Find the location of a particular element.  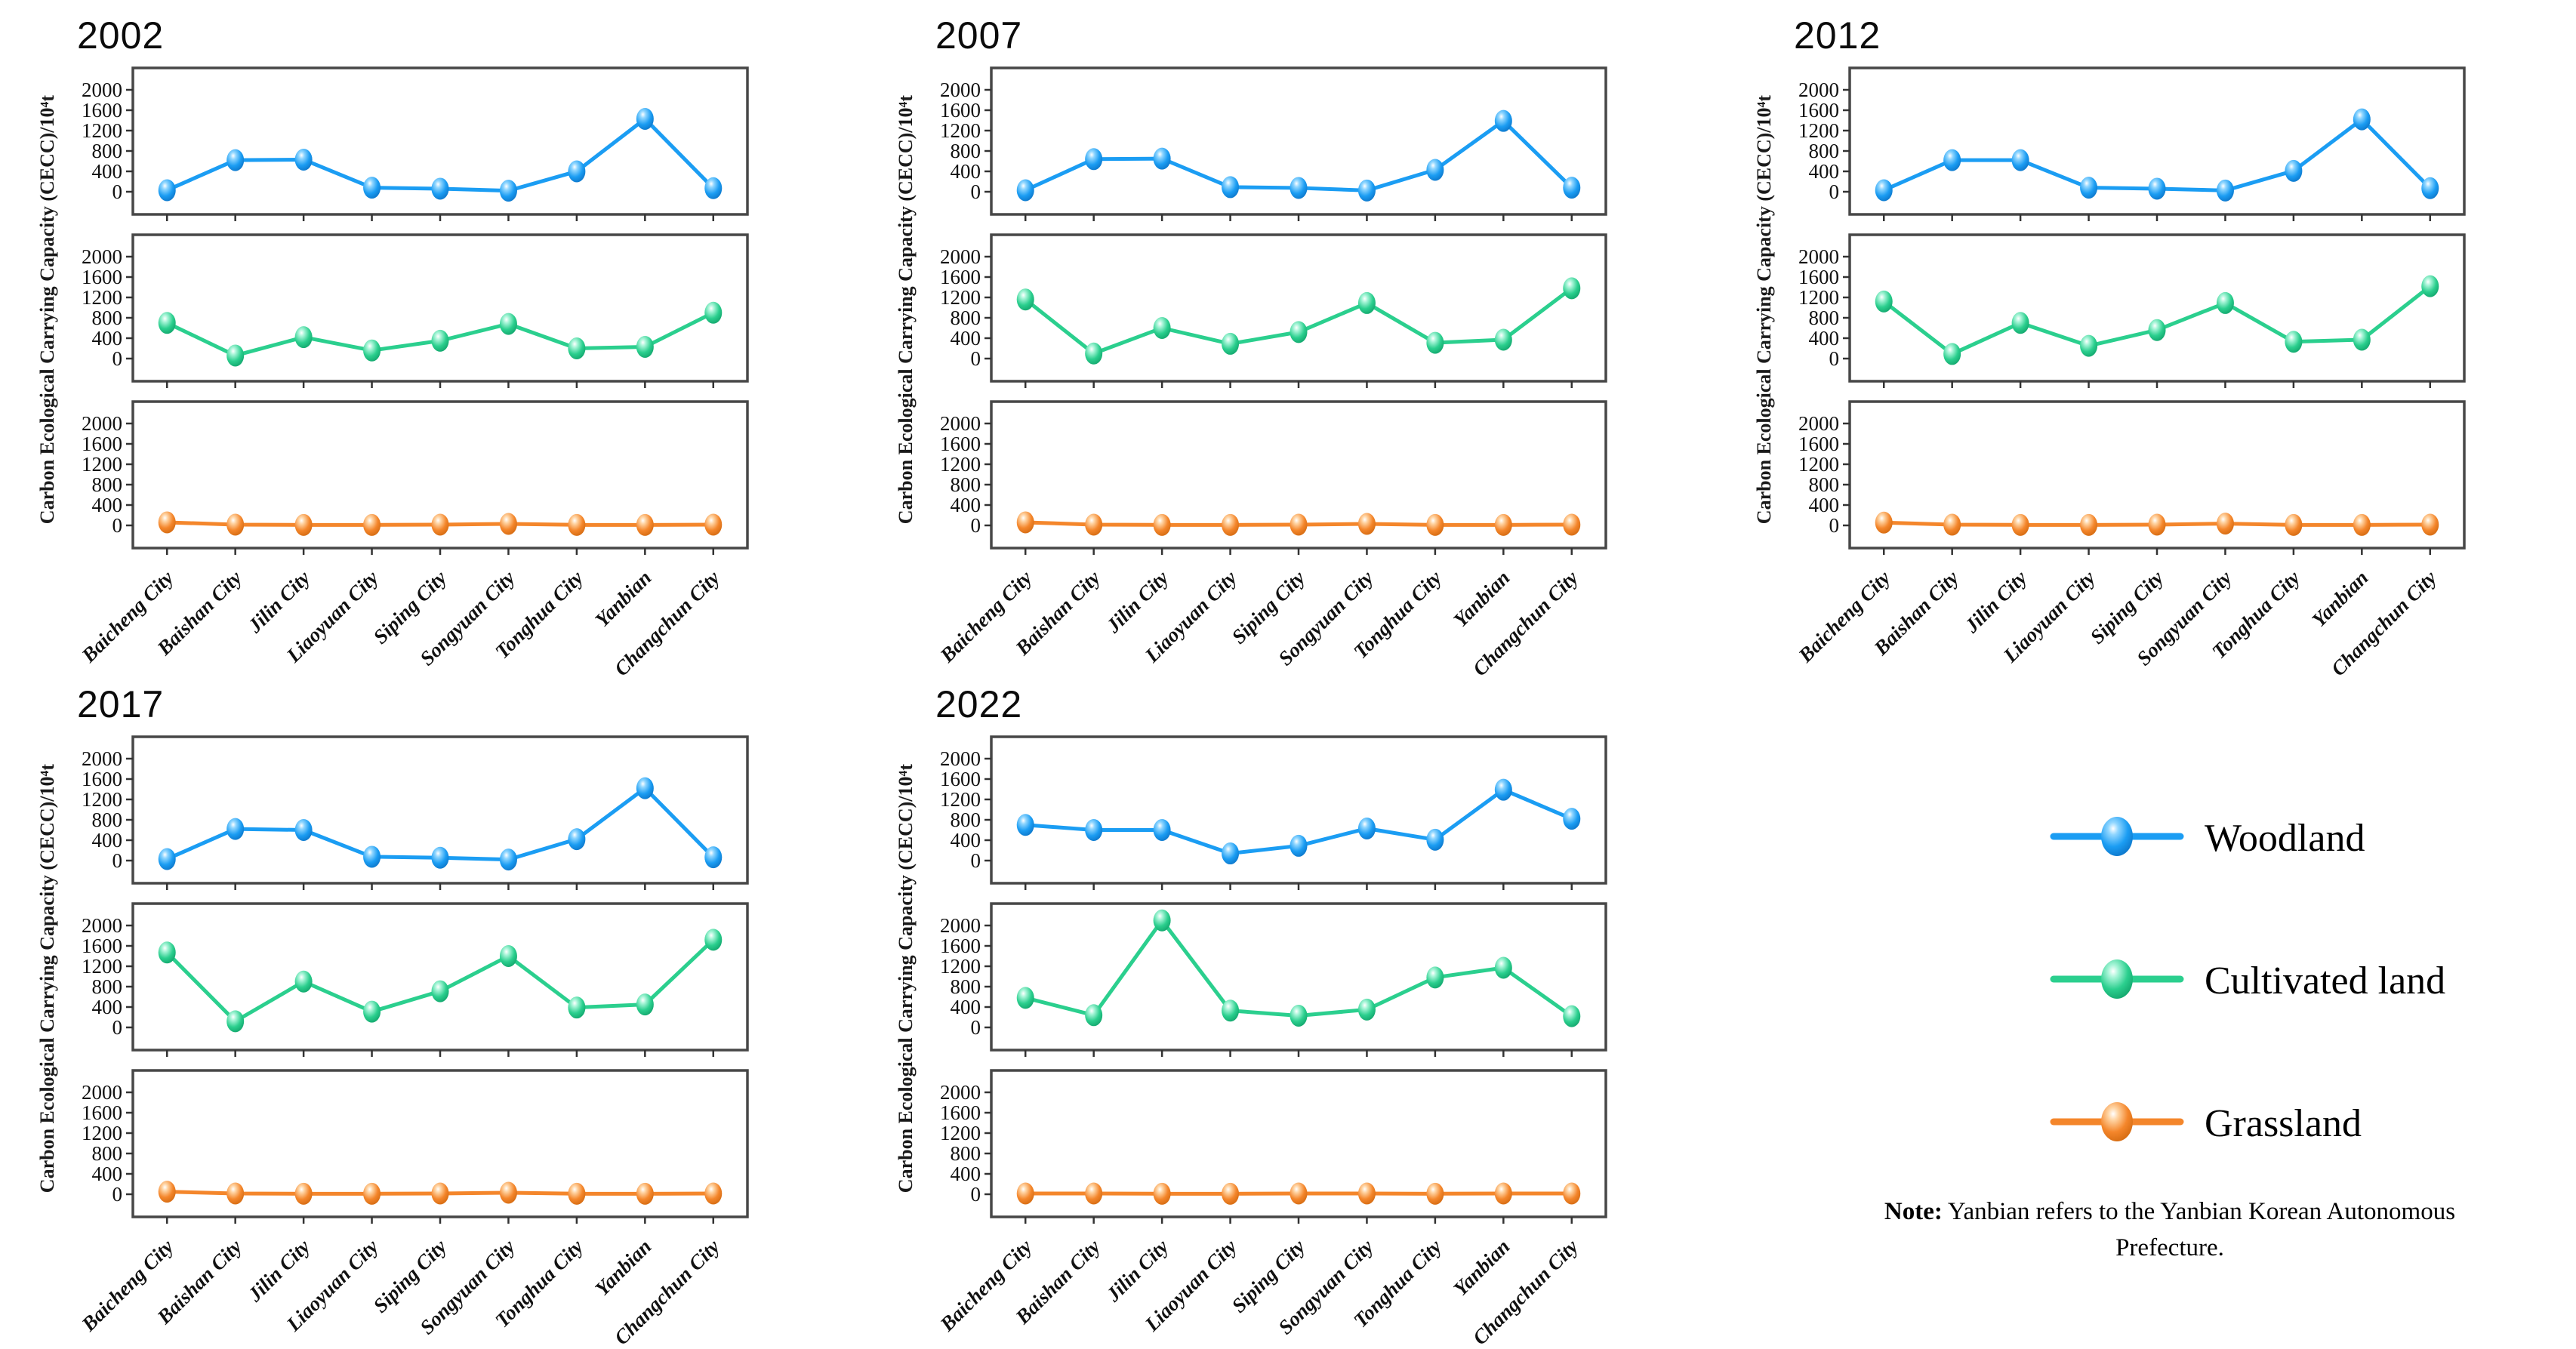

woodland-marker-icon is located at coordinates (2117, 838).